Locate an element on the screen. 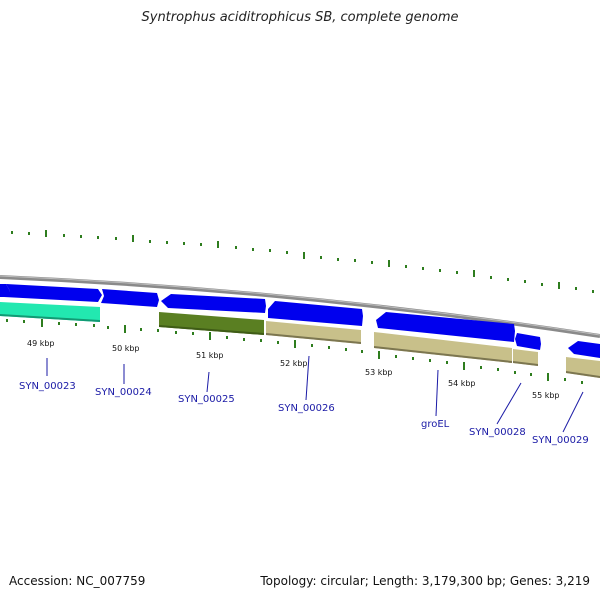 This screenshot has height=600, width=600. gene-label: SYN_00029 is located at coordinates (560, 440).